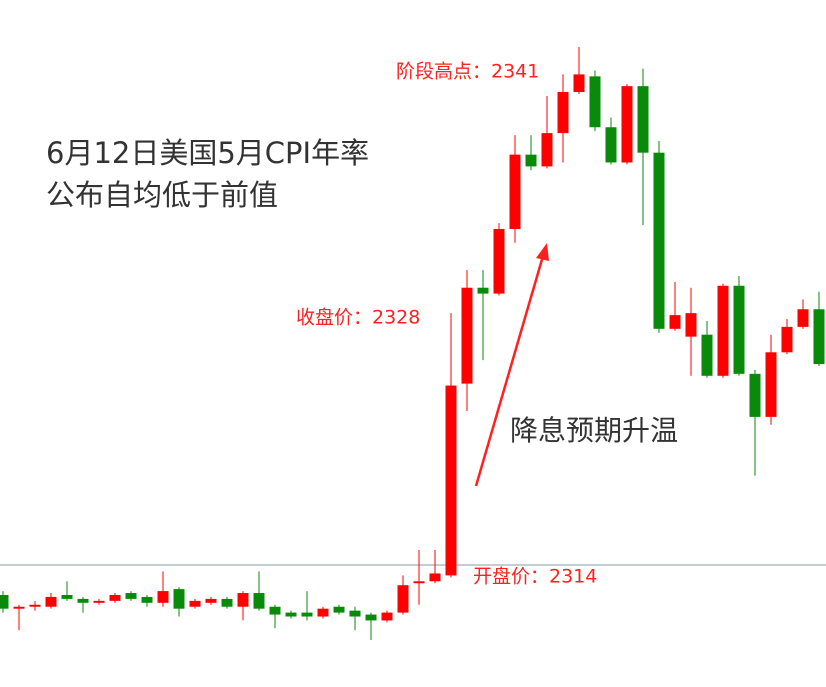 The image size is (826, 687). What do you see at coordinates (162, 195) in the screenshot?
I see `chart-title-line-2: 公布自均低于前值` at bounding box center [162, 195].